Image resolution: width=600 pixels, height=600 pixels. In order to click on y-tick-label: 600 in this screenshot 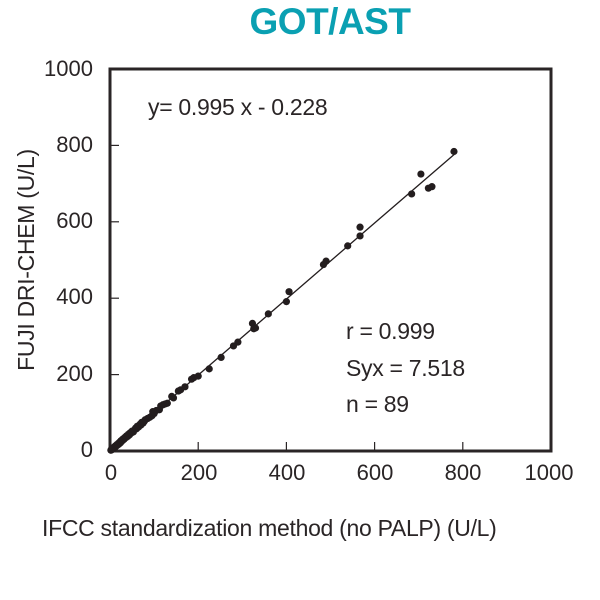, I will do `click(74, 220)`.